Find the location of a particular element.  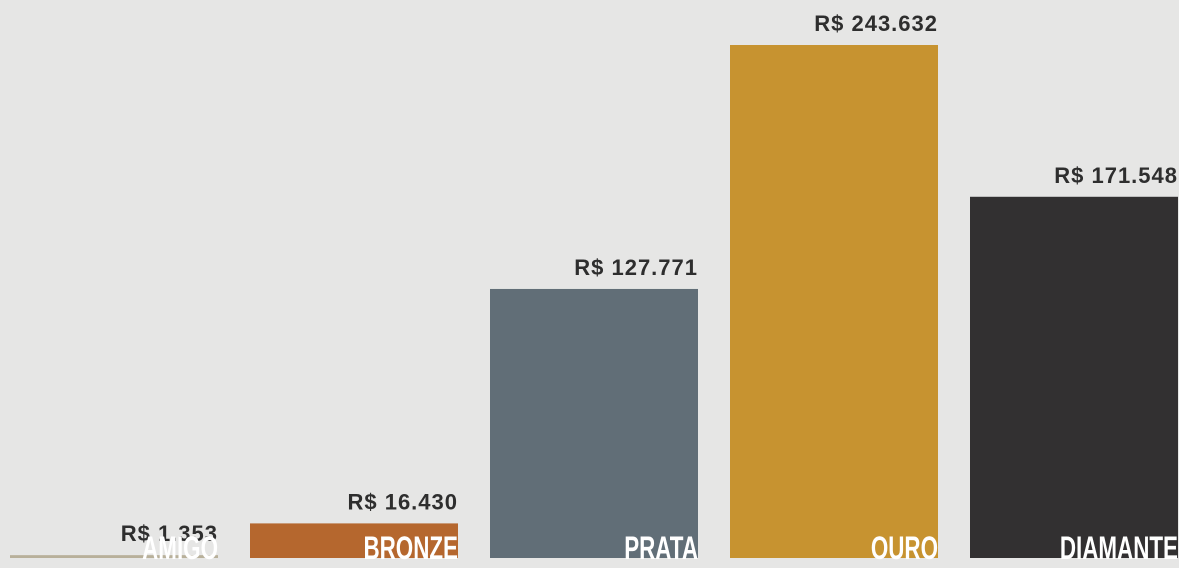

value-label: R$ 16.430 is located at coordinates (402, 501).